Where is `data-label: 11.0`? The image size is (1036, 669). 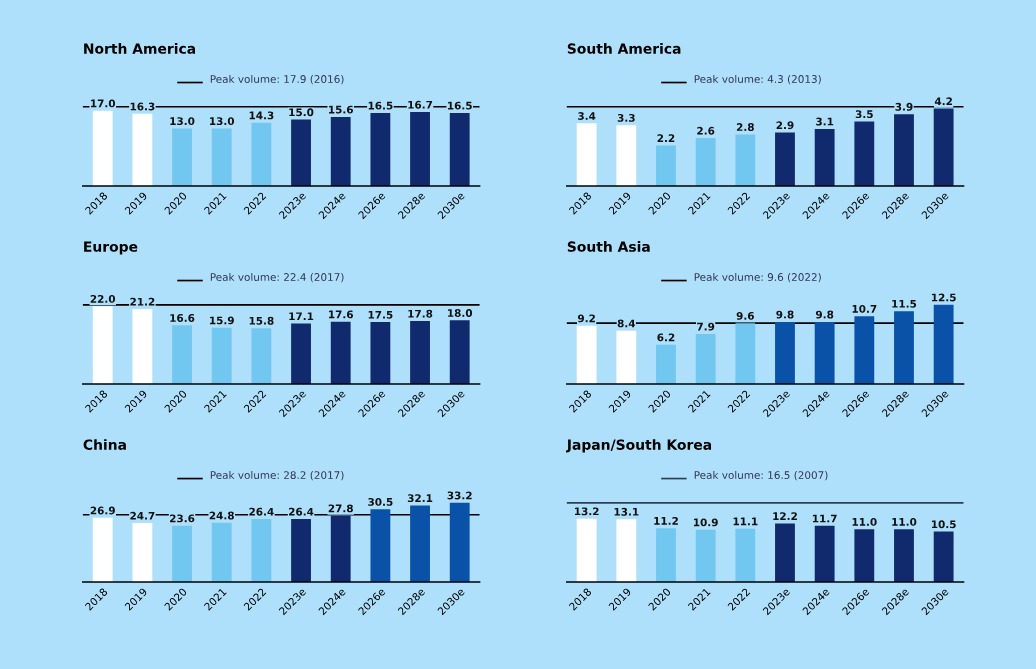 data-label: 11.0 is located at coordinates (864, 521).